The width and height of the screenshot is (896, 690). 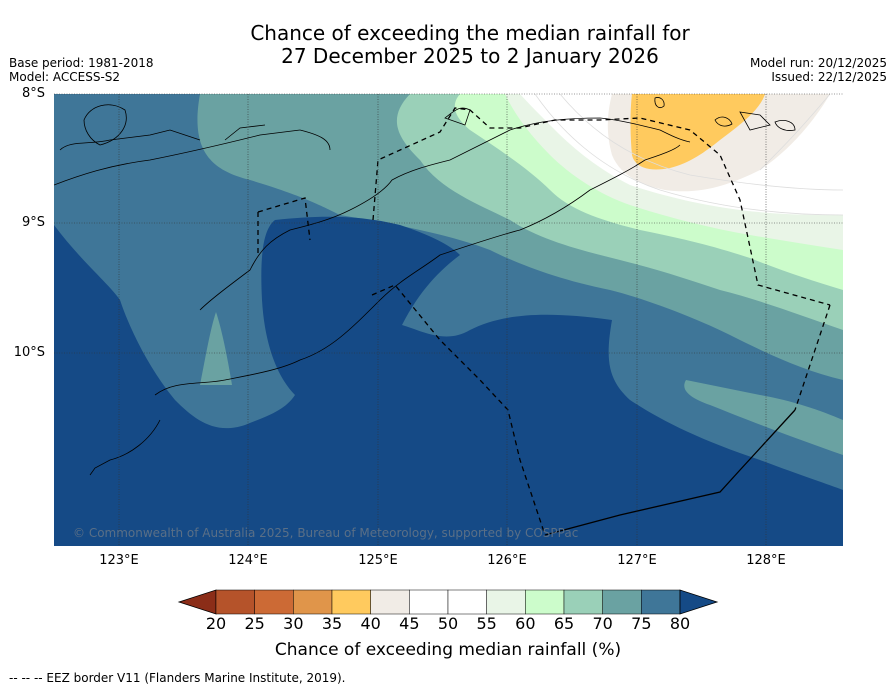 I want to click on colorbar-tick-label: 70, so click(x=602, y=623).